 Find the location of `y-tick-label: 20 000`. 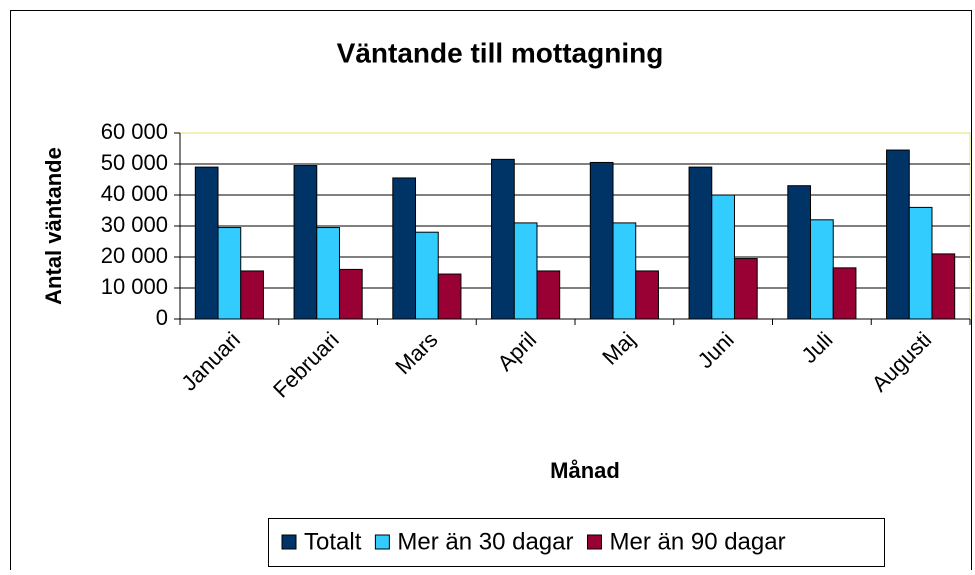

y-tick-label: 20 000 is located at coordinates (134, 255).